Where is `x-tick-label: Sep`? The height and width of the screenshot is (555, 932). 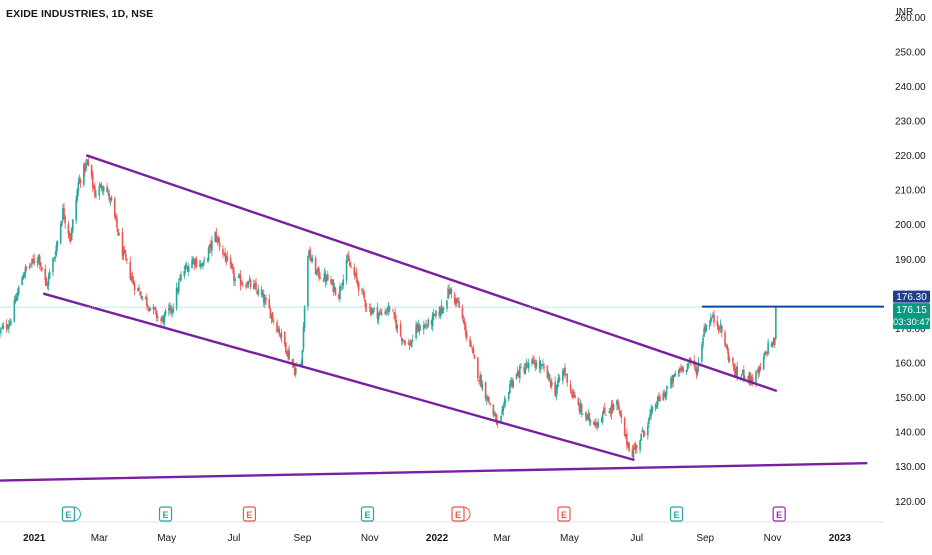
x-tick-label: Sep is located at coordinates (705, 538).